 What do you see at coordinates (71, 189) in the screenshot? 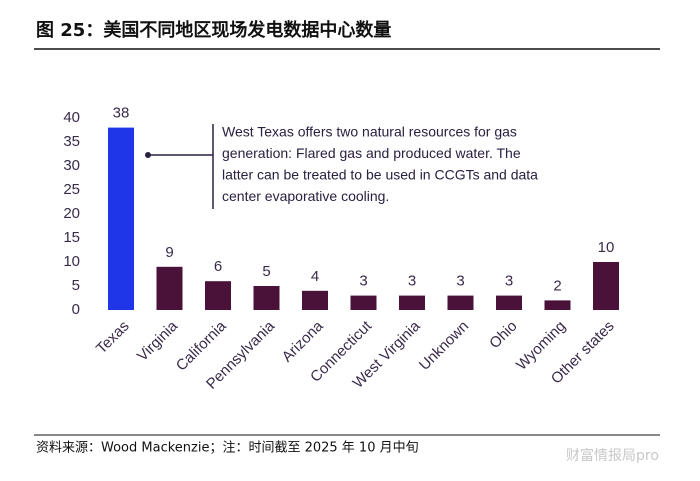
I see `y-tick-label: 25` at bounding box center [71, 189].